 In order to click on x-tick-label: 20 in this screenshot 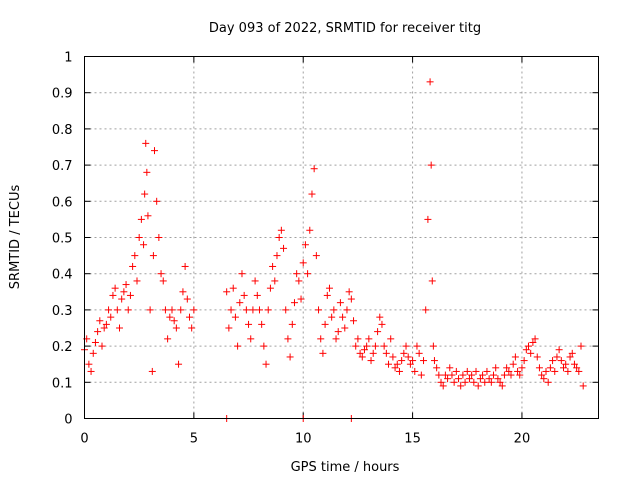, I will do `click(522, 439)`.